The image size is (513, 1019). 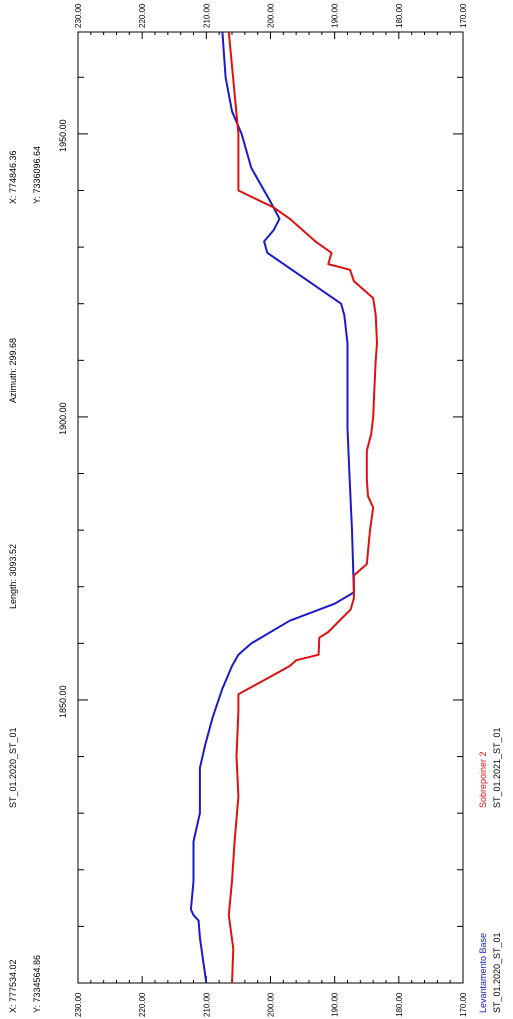 What do you see at coordinates (335, 1004) in the screenshot?
I see `elevation-tick-label-bottom: 190.00` at bounding box center [335, 1004].